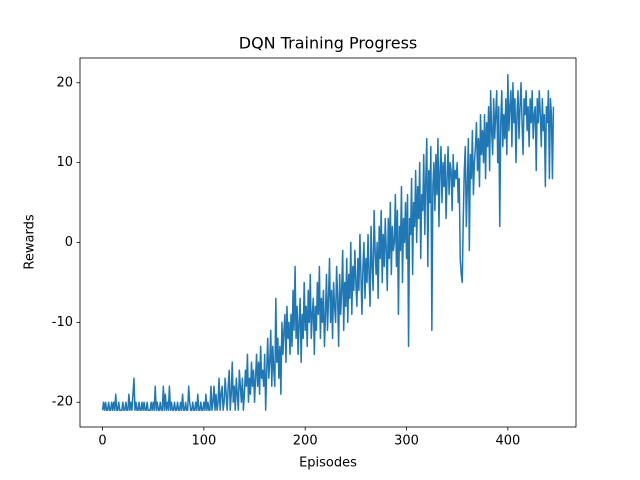 This screenshot has height=480, width=640. What do you see at coordinates (406, 441) in the screenshot?
I see `x-tick-label: 300` at bounding box center [406, 441].